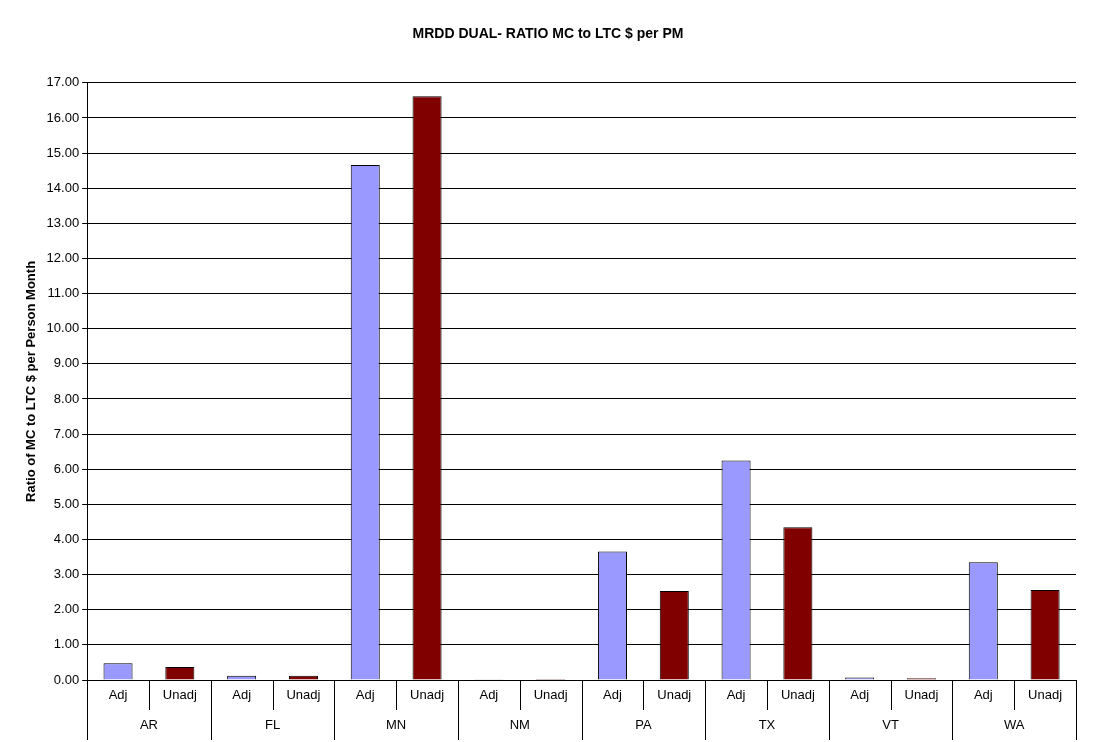 Image resolution: width=1106 pixels, height=742 pixels. Describe the element at coordinates (66, 503) in the screenshot. I see `y-tick-label: 5.00` at that location.